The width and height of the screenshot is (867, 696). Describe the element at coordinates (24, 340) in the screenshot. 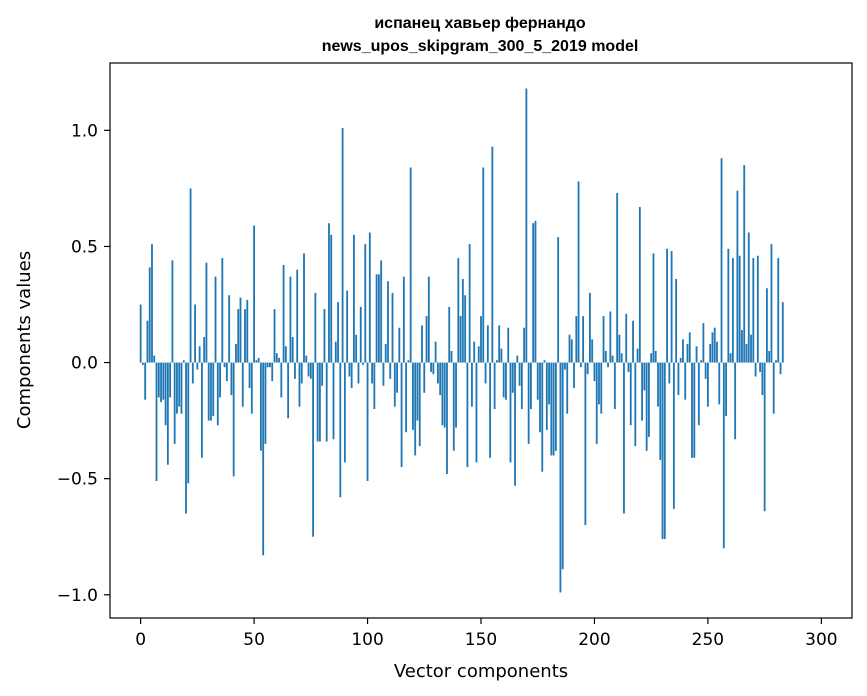

I see `y-axis-label: Components values` at that location.